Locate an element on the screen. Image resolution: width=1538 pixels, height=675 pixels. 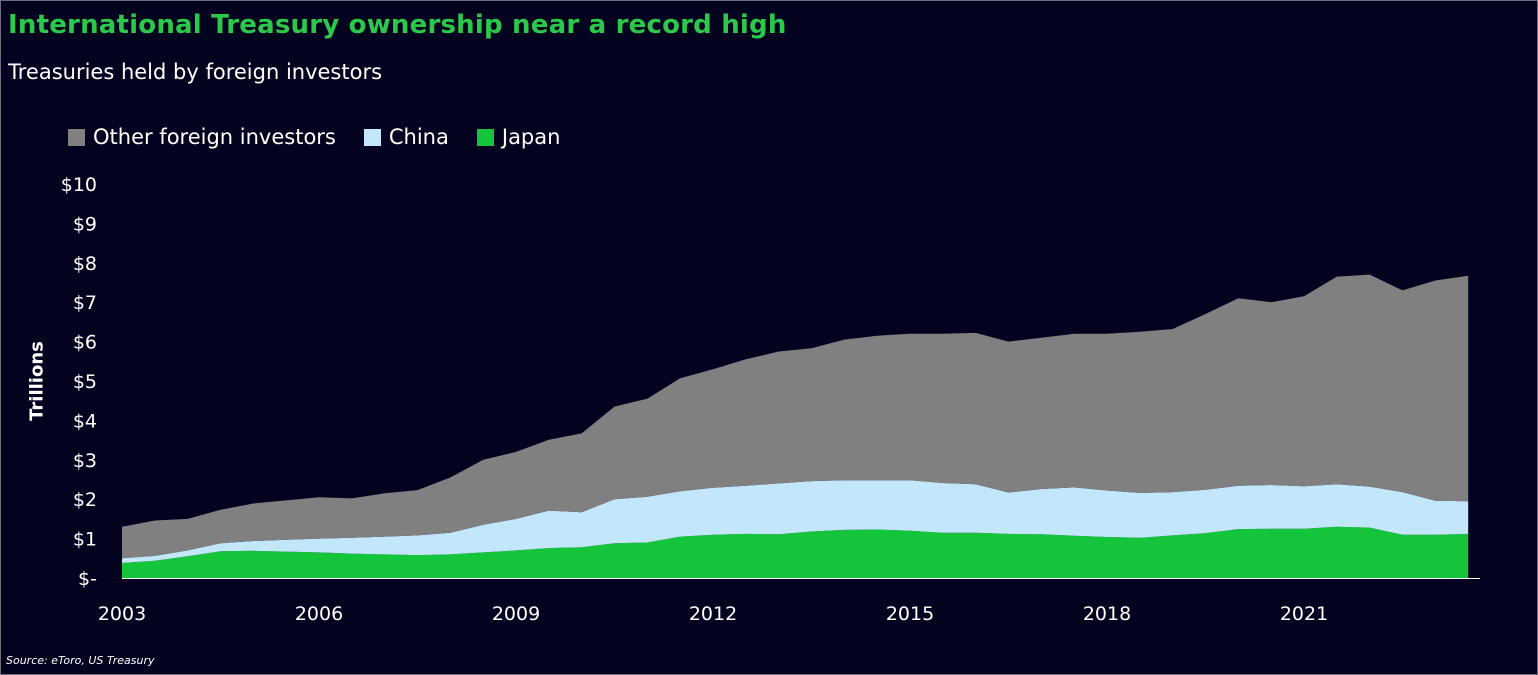
legend-swatch-other is located at coordinates (76, 137).